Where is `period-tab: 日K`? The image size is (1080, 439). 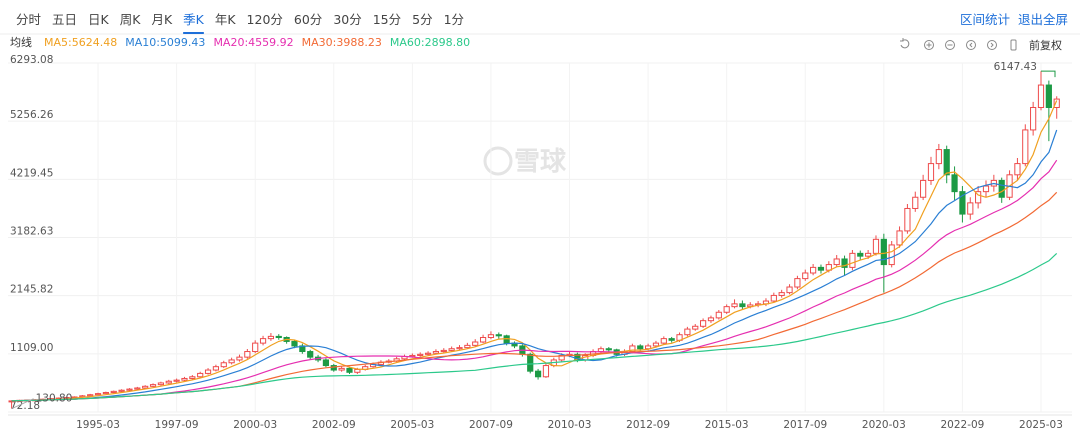
period-tab: 日K is located at coordinates (99, 19).